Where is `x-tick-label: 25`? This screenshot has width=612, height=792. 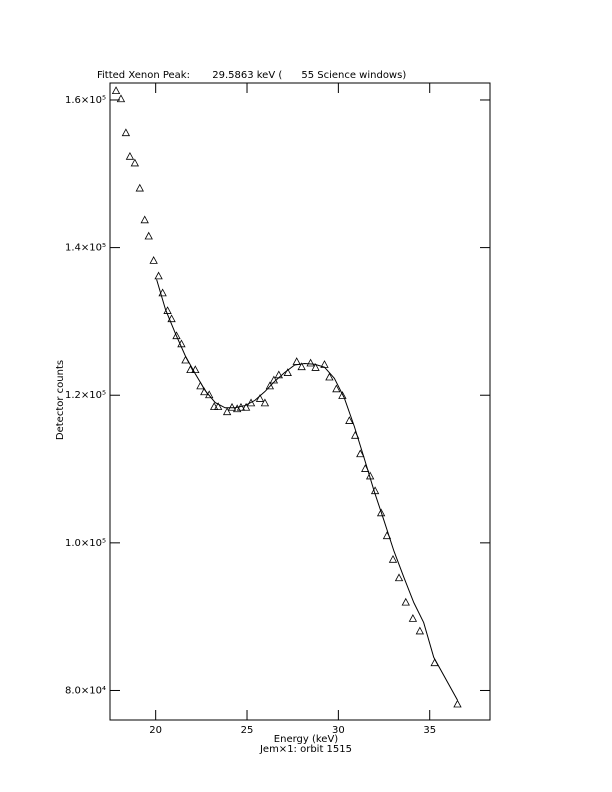
x-tick-label: 25 is located at coordinates (247, 730).